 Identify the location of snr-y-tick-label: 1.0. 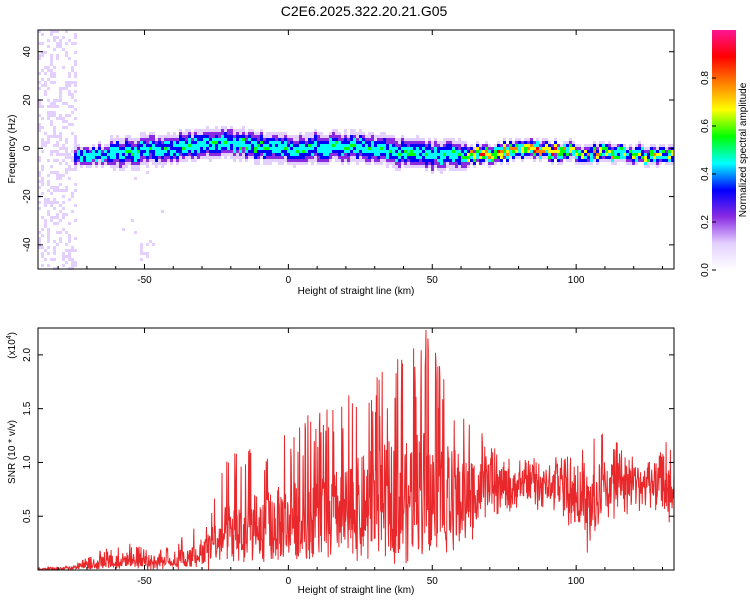
(27, 462).